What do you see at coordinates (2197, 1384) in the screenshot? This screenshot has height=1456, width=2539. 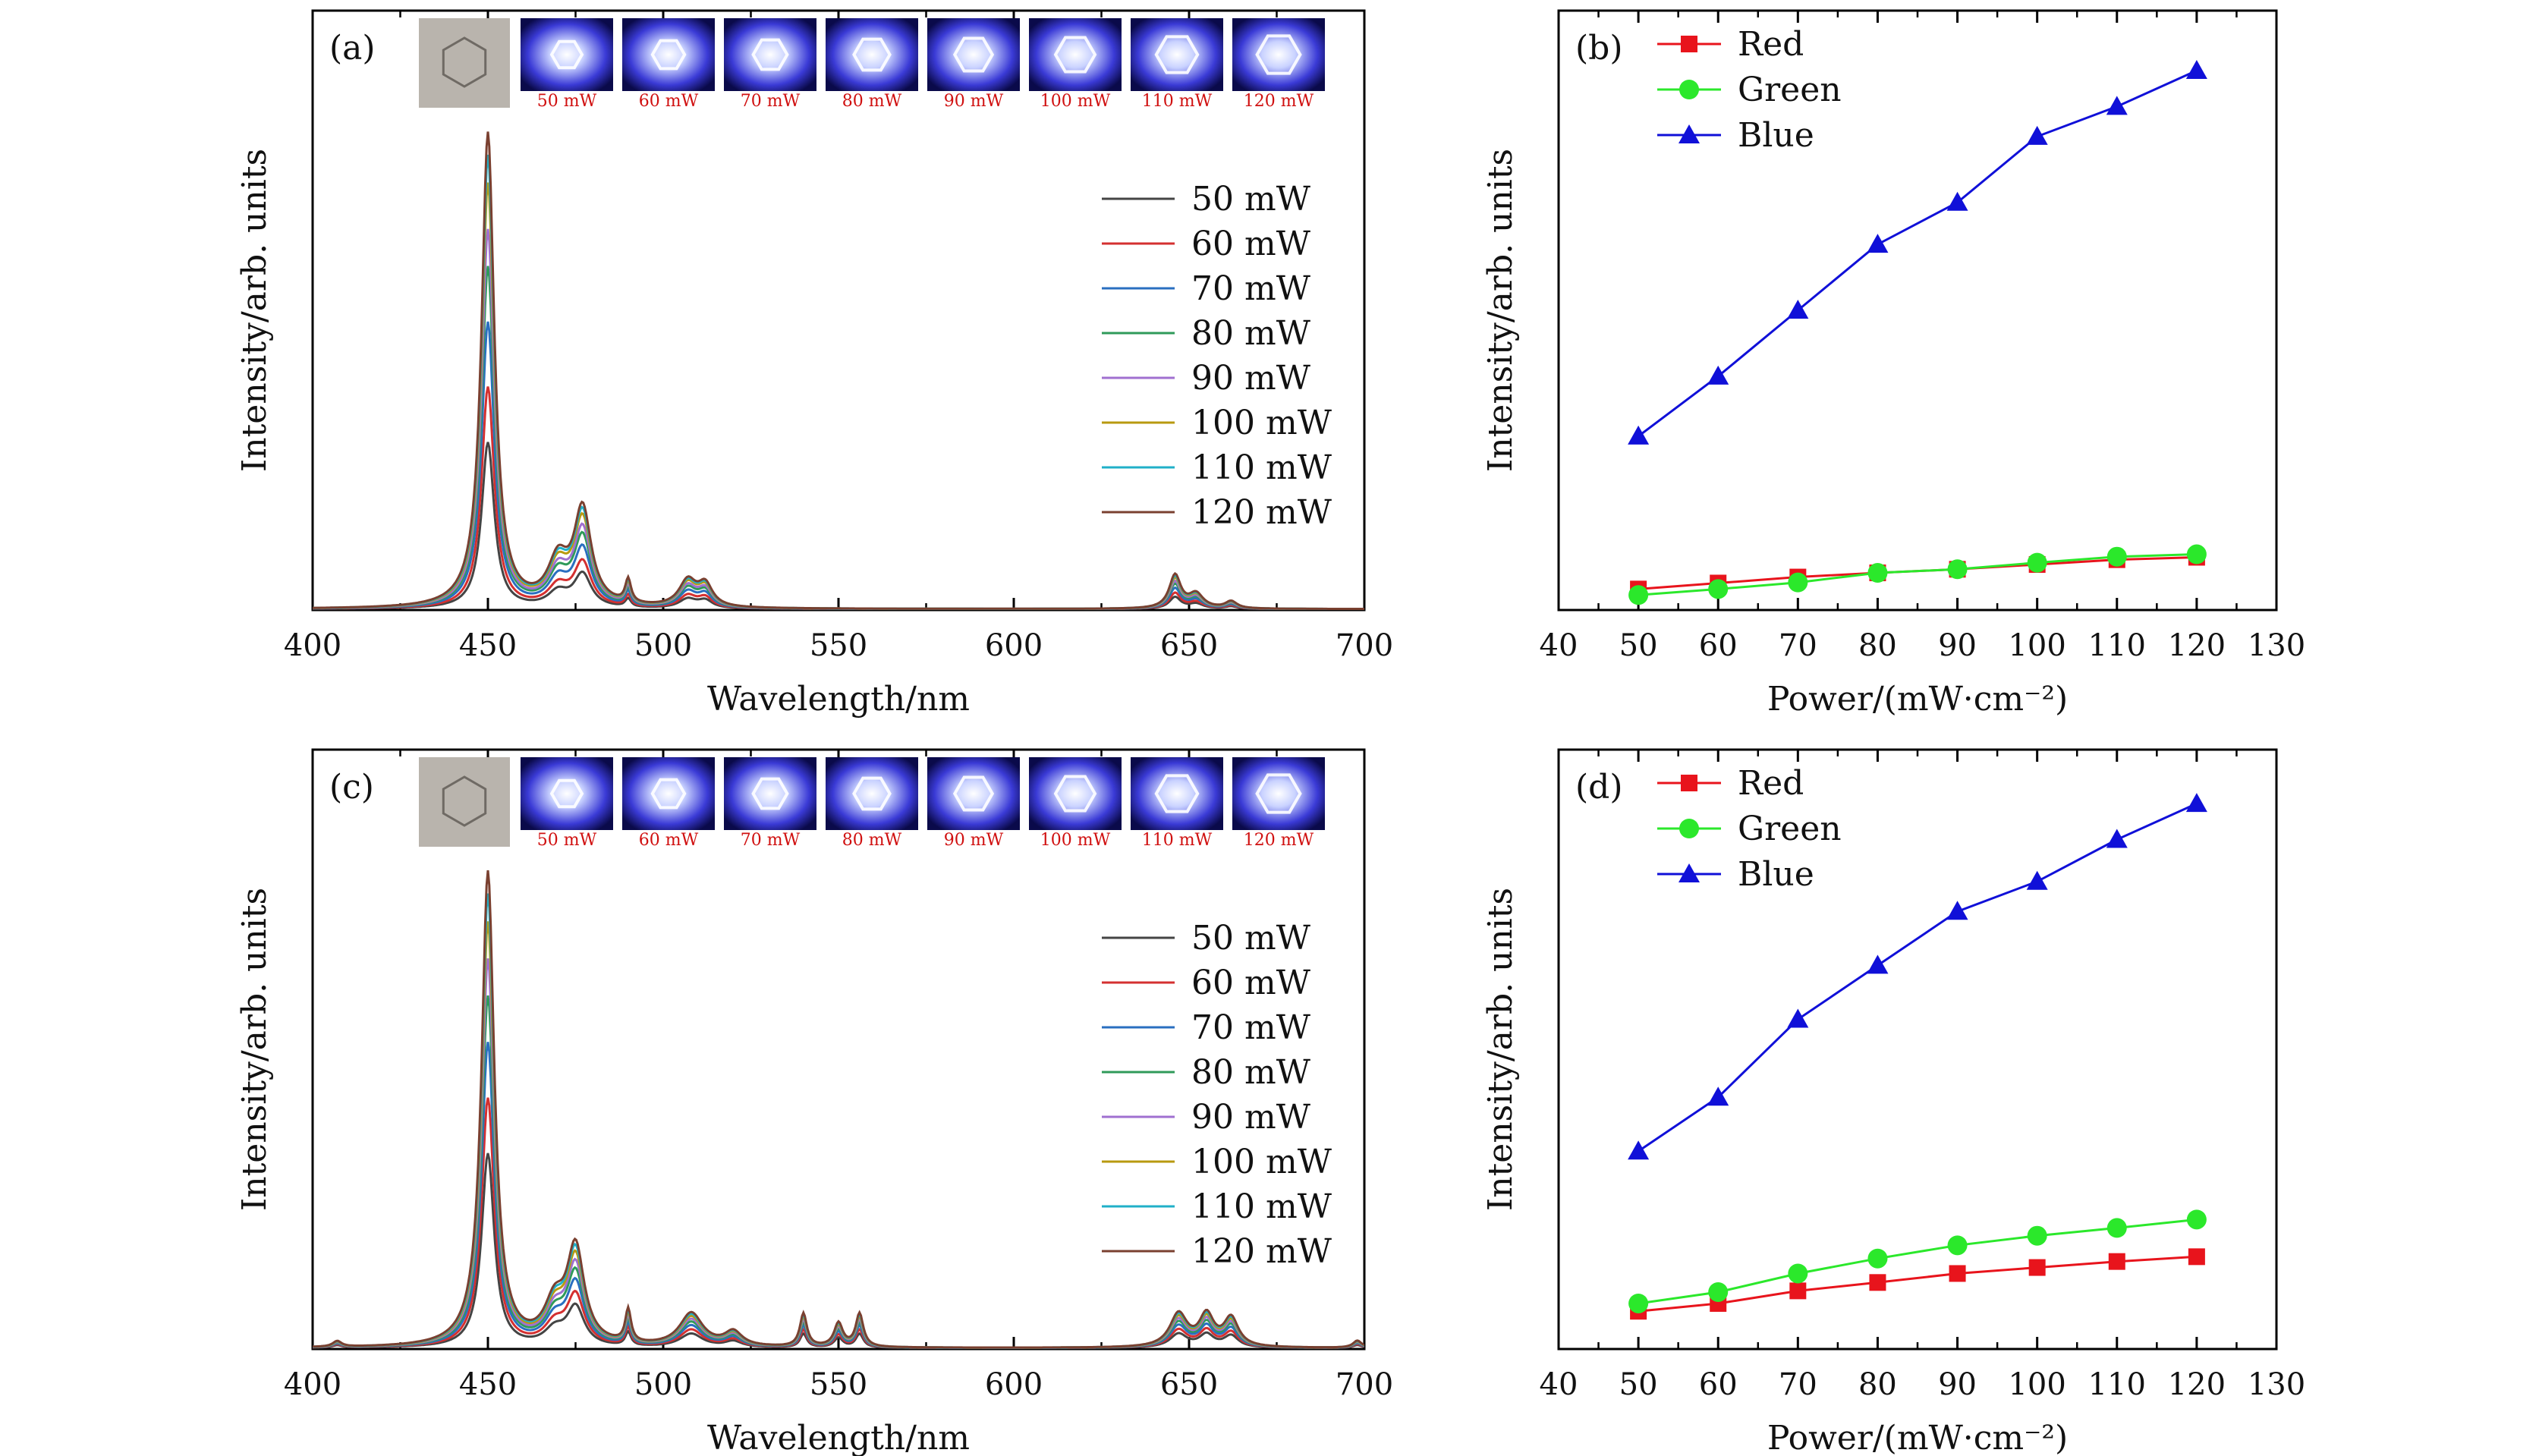 I see `x-tick-label: 120` at bounding box center [2197, 1384].